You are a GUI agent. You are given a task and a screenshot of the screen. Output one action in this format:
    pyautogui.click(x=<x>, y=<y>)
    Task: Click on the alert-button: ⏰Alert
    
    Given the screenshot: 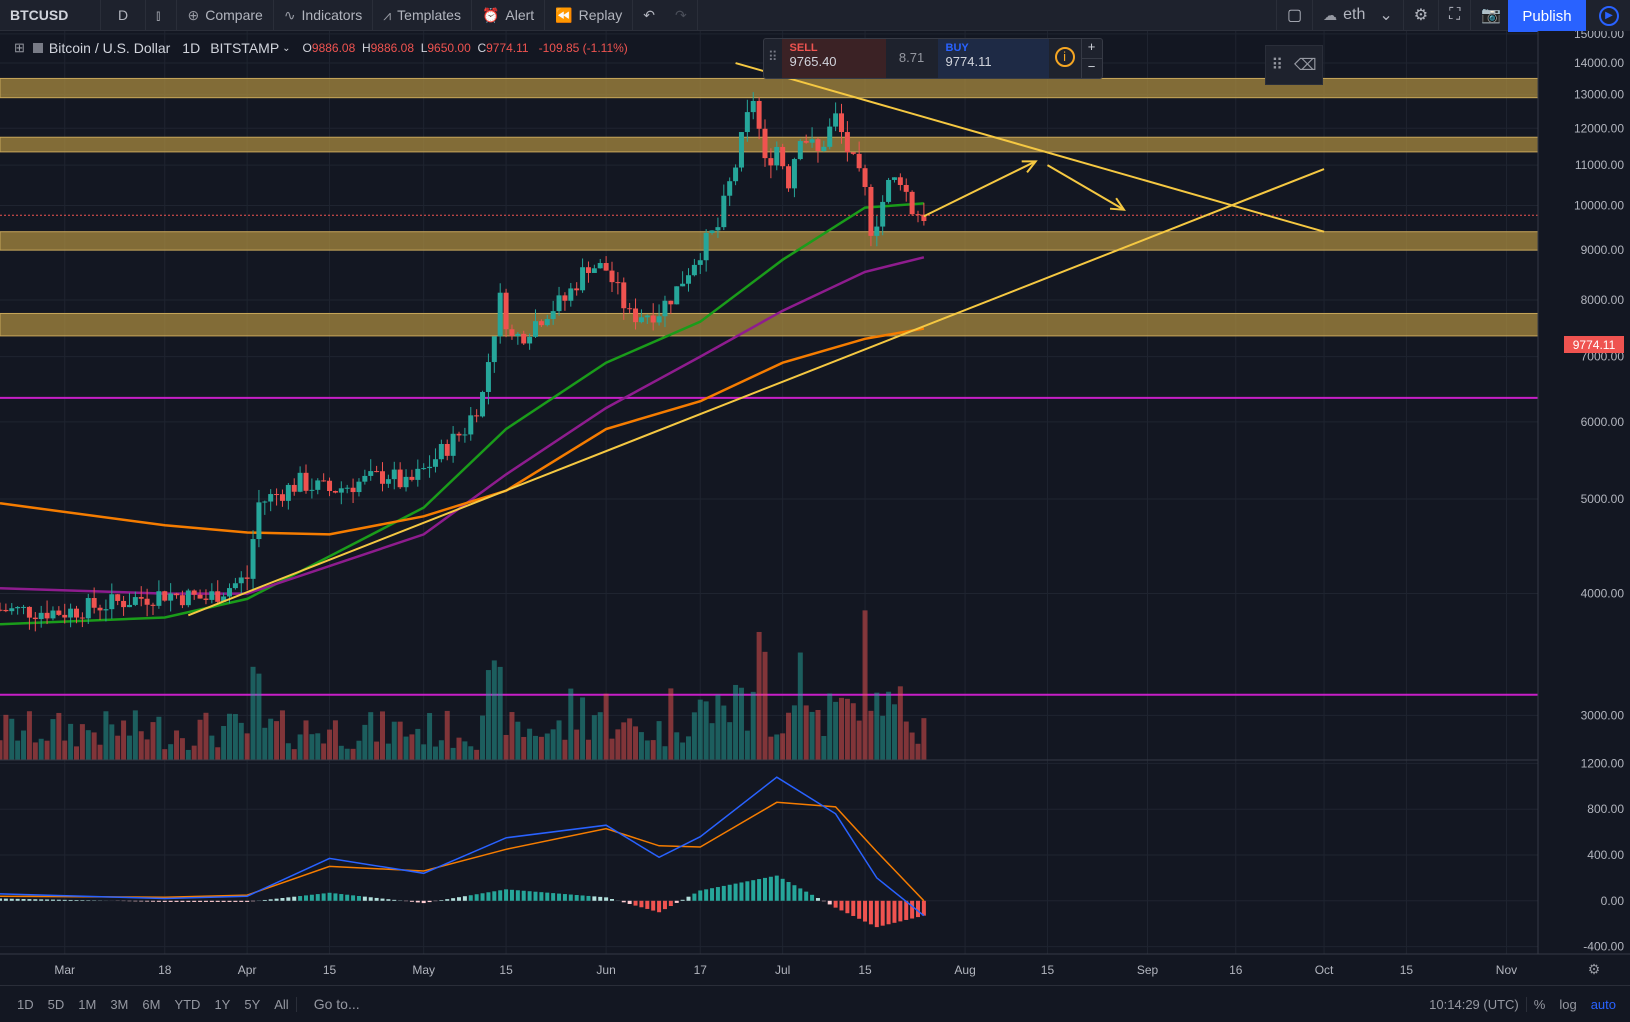 What is the action you would take?
    pyautogui.click(x=508, y=15)
    